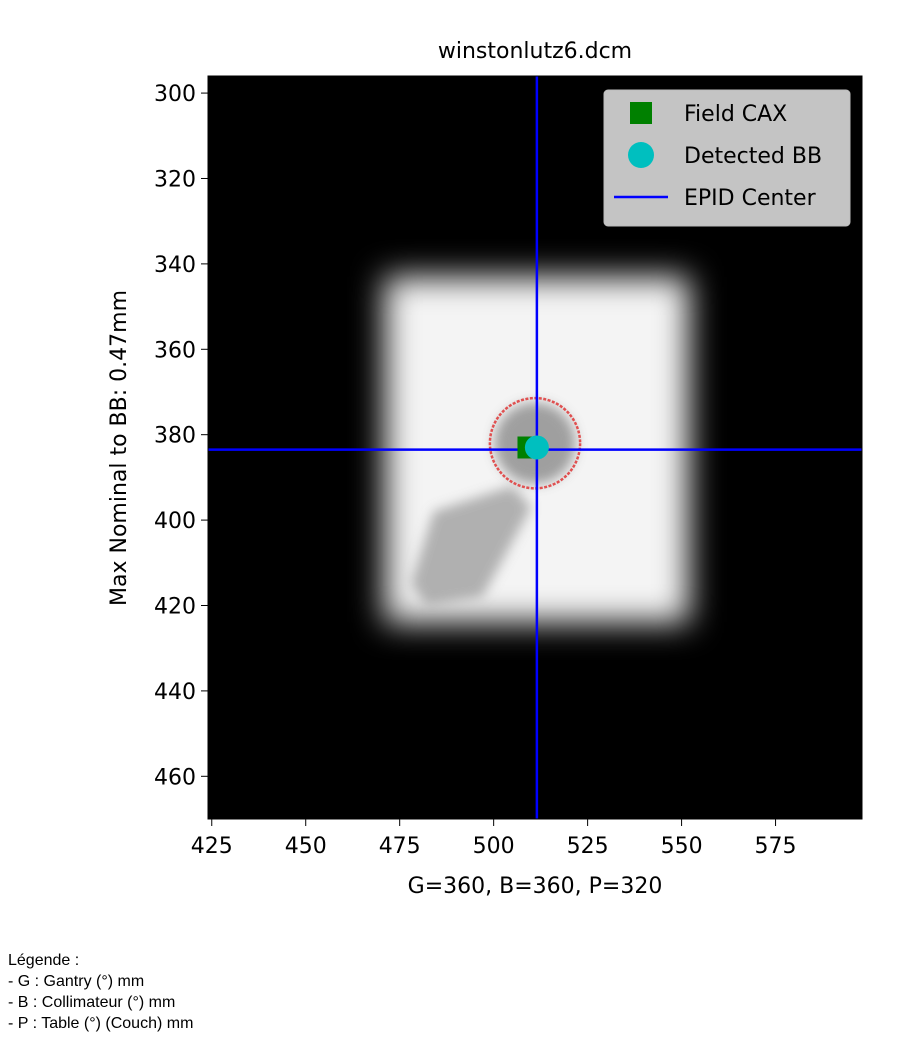 This screenshot has height=1063, width=913. Describe the element at coordinates (101, 1023) in the screenshot. I see `caption-item-table: - P : Table (°) (Couch) mm` at that location.